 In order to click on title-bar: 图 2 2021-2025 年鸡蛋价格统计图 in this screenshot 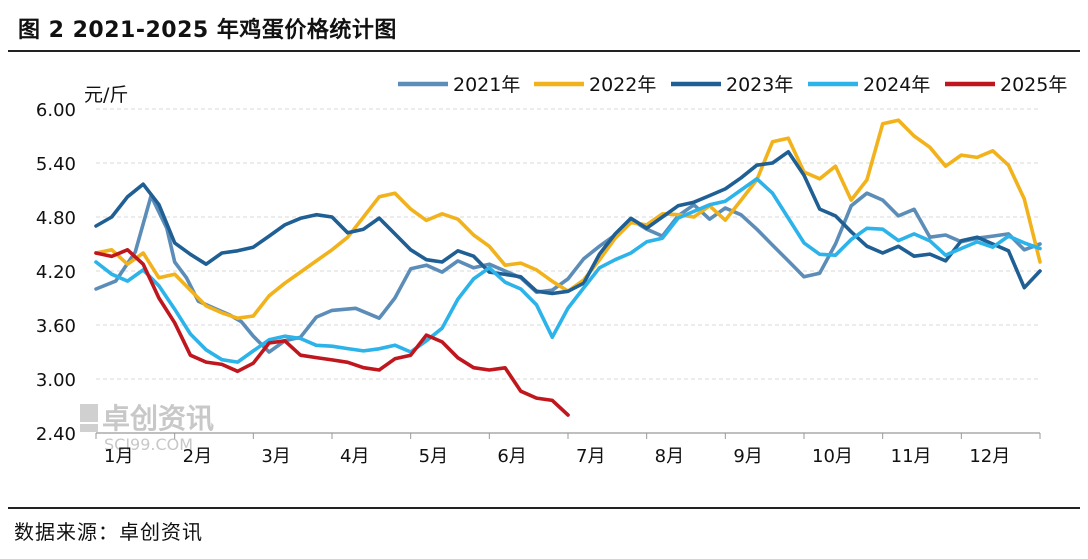, I will do `click(544, 26)`.